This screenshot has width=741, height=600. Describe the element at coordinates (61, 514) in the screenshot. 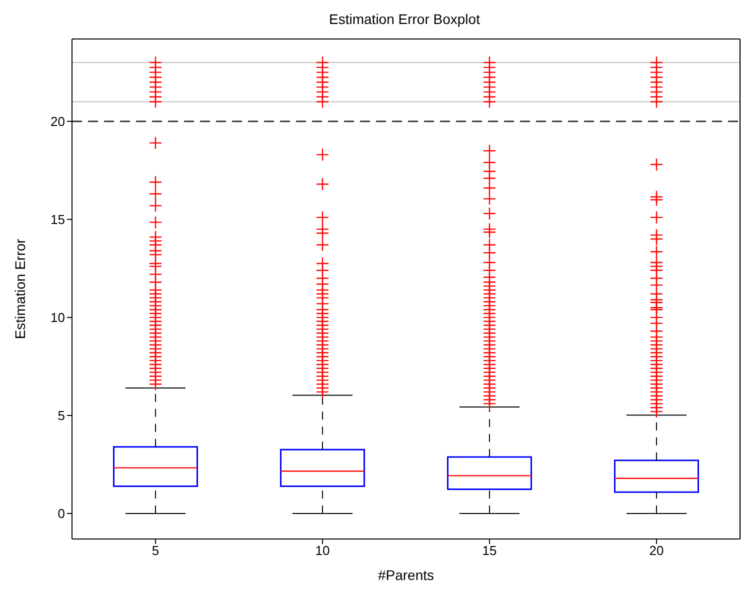

I see `y-tick-label: 0` at that location.